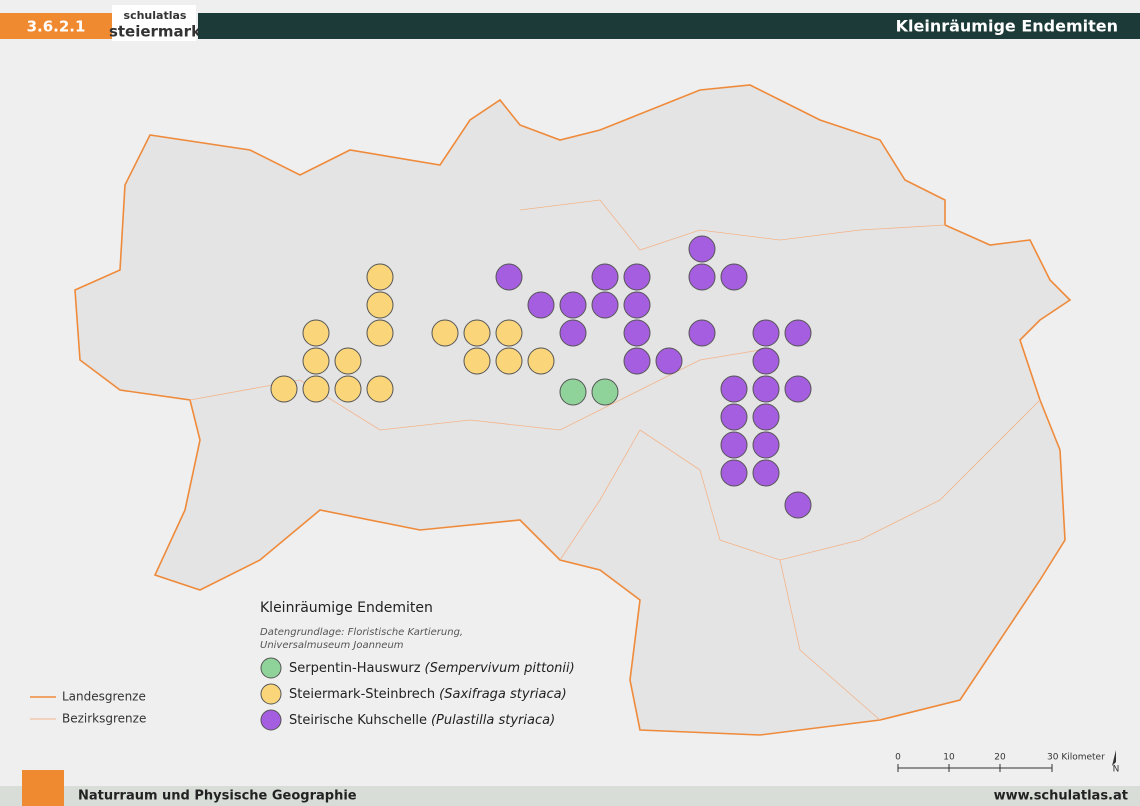  Describe the element at coordinates (1061, 796) in the screenshot. I see `footer-right: www.schulatlas.at` at that location.